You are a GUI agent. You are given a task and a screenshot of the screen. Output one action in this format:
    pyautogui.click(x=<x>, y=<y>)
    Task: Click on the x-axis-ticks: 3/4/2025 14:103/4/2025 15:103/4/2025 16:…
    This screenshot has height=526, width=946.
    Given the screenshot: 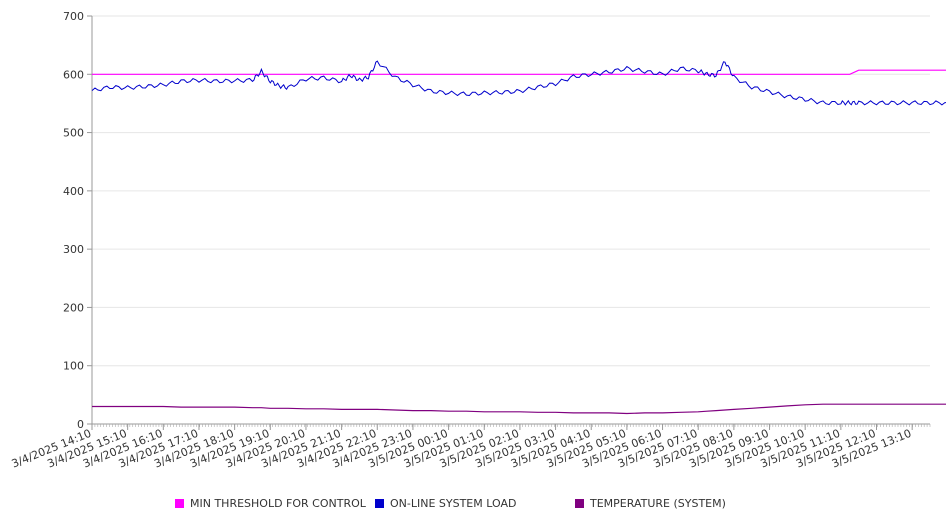 What is the action you would take?
    pyautogui.click(x=461, y=447)
    